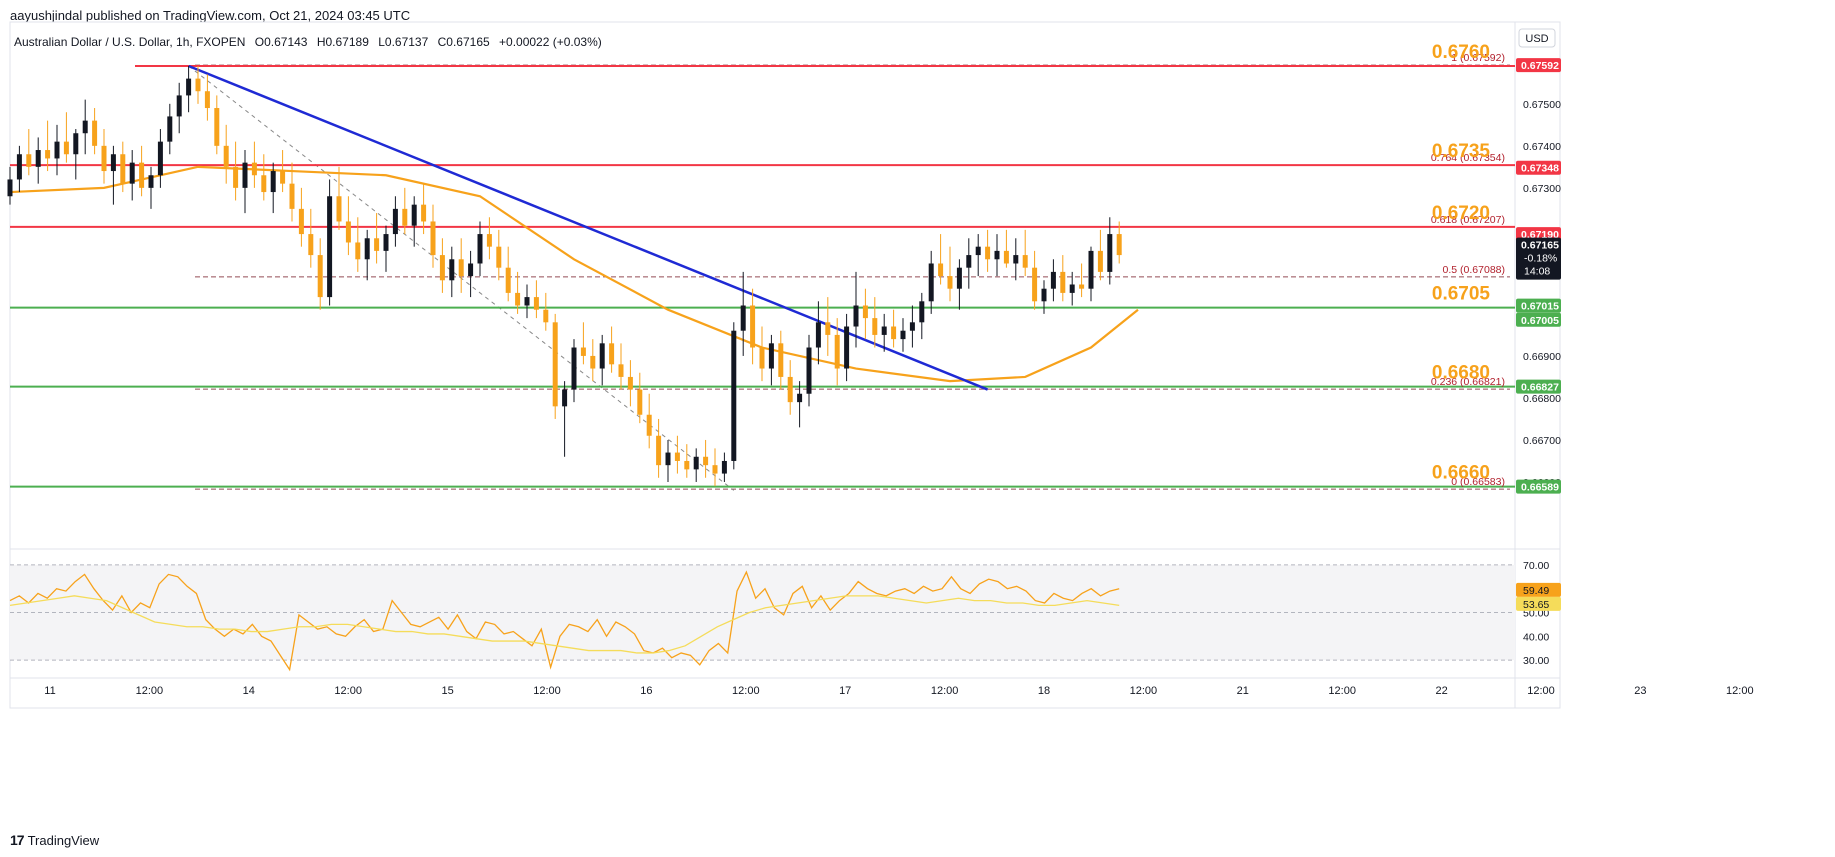 The height and width of the screenshot is (857, 1835). What do you see at coordinates (281, 42) in the screenshot?
I see `open-value: O0.67143` at bounding box center [281, 42].